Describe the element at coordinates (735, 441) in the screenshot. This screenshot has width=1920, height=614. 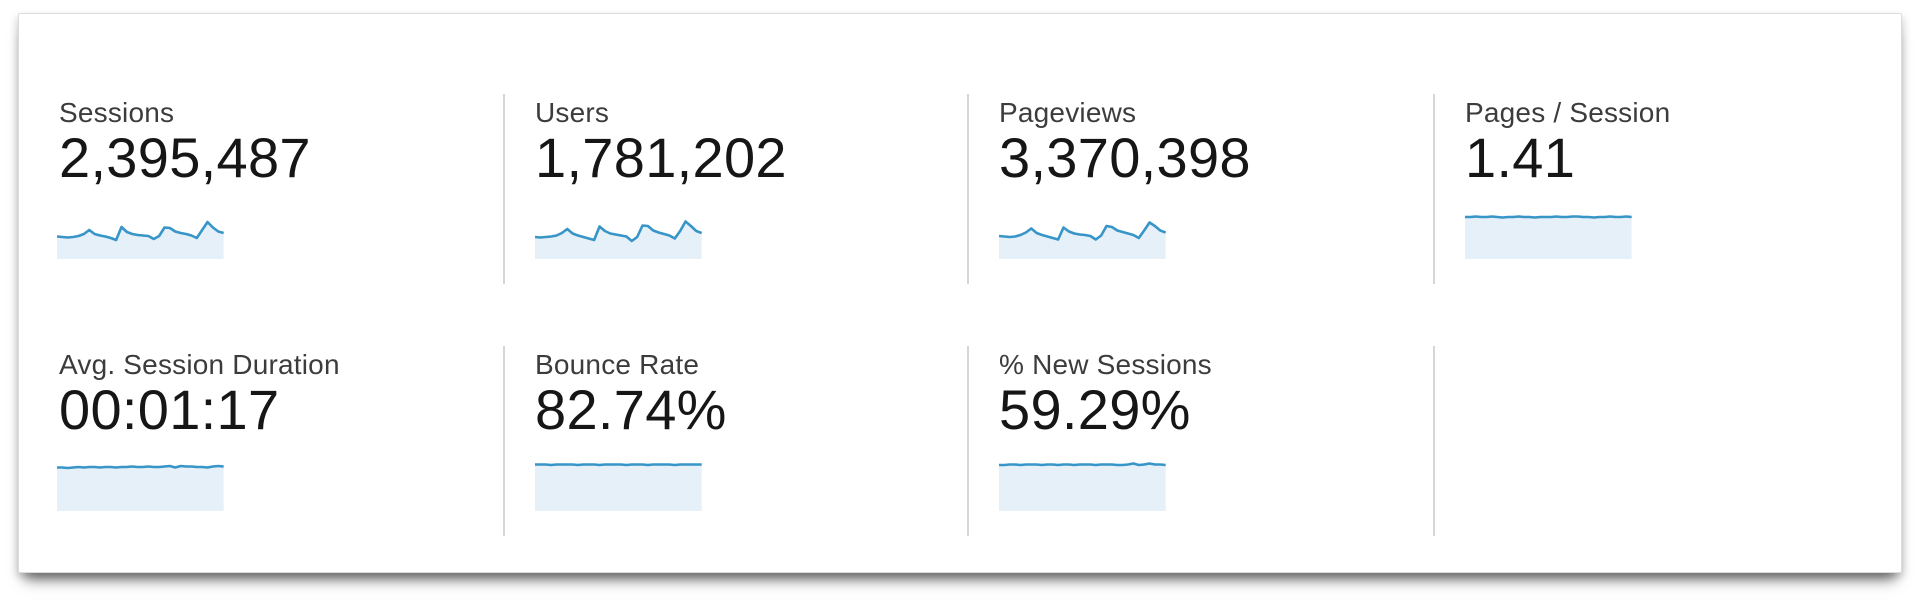
I see `metric-card-bounce-rate: Bounce Rate 82.74%` at that location.